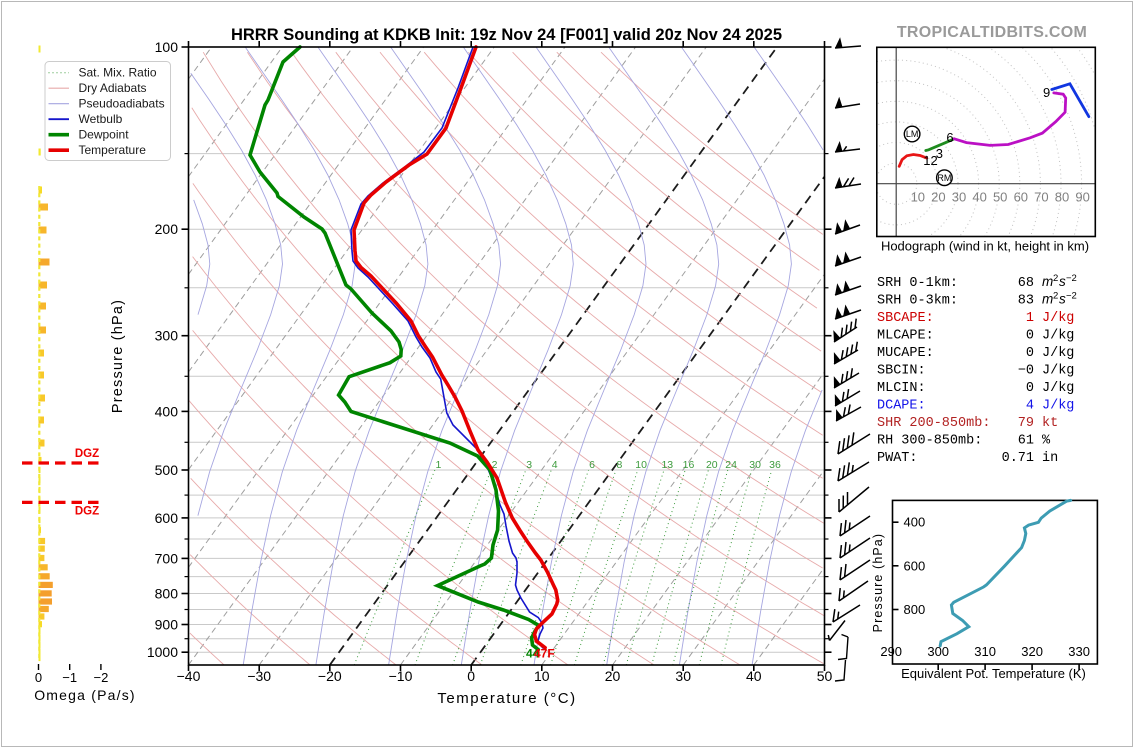 This screenshot has width=1134, height=748. Describe the element at coordinates (167, 625) in the screenshot. I see `svg-text: 900` at that location.